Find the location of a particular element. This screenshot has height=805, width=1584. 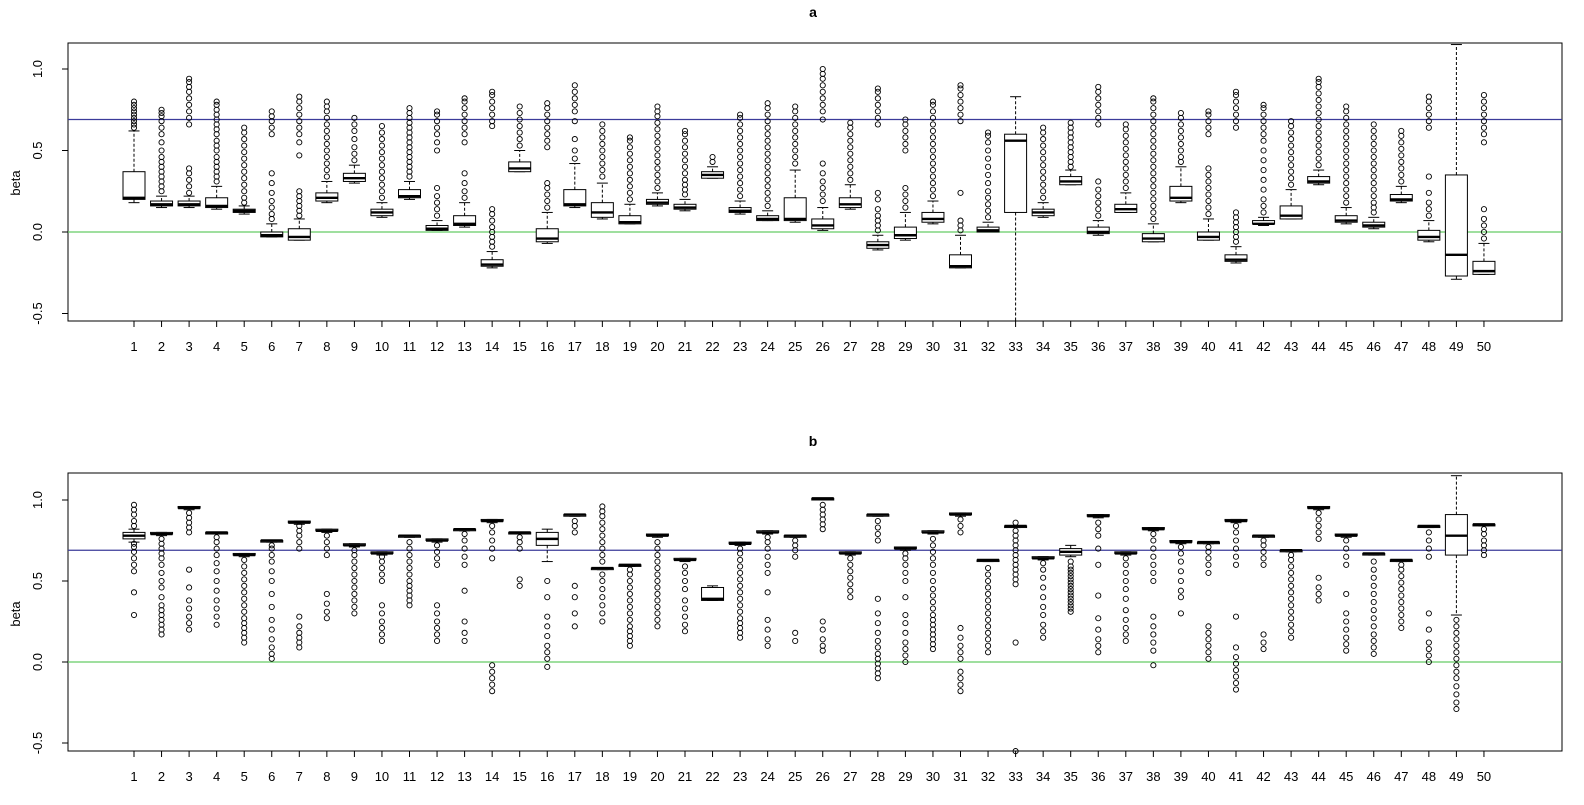

panel-b-title: b is located at coordinates (813, 441).